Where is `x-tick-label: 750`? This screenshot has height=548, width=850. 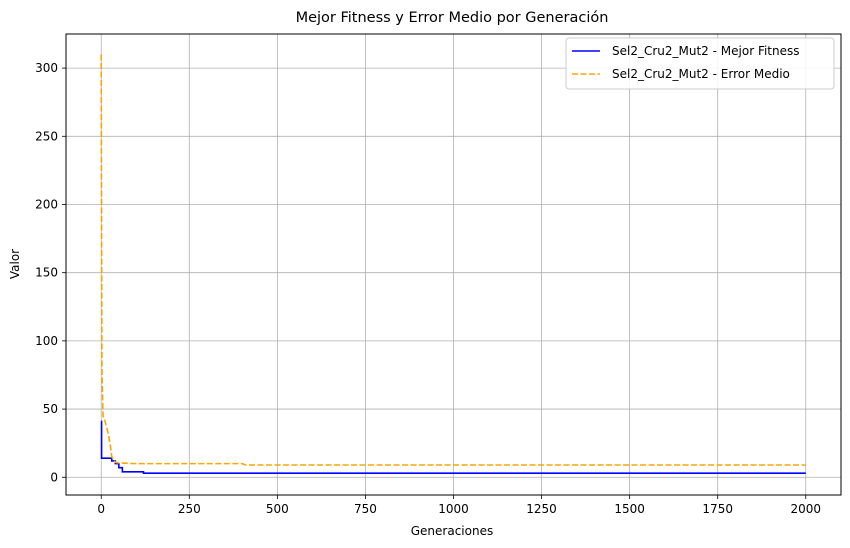 x-tick-label: 750 is located at coordinates (365, 509).